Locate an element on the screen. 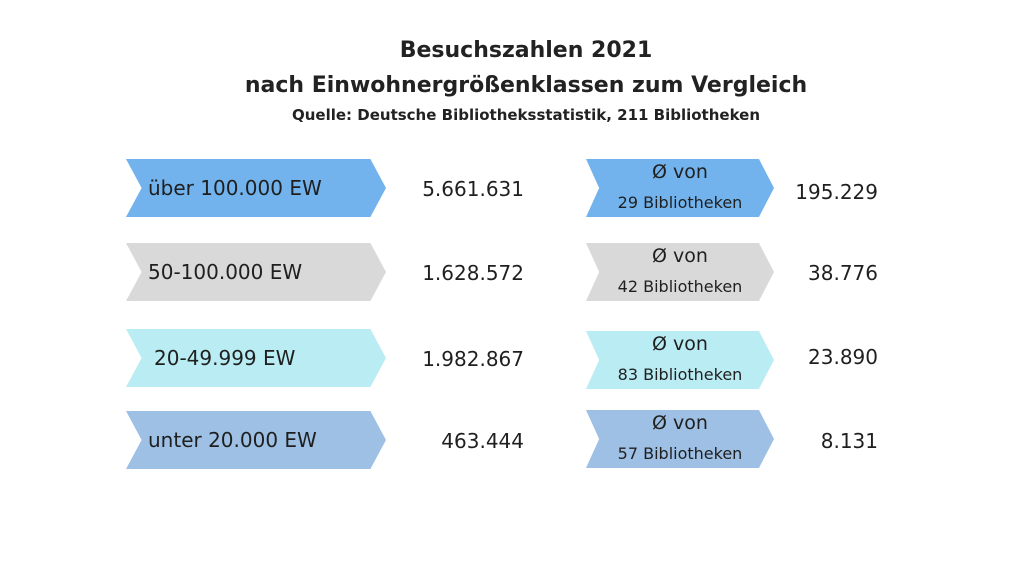 The width and height of the screenshot is (1024, 576). size-class-label: 50-100.000 EW is located at coordinates (225, 272).